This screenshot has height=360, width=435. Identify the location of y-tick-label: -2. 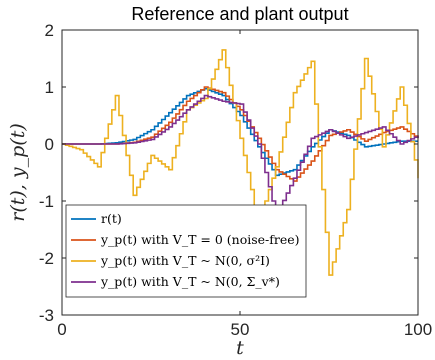
(46, 258).